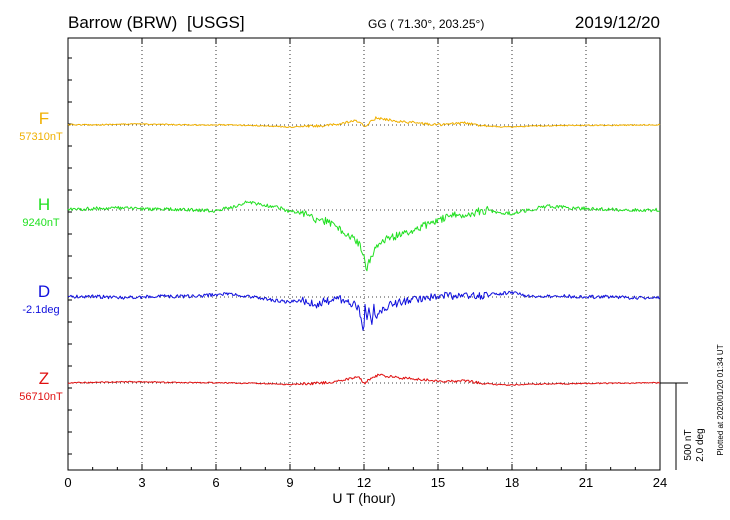 This screenshot has height=520, width=730. Describe the element at coordinates (289, 482) in the screenshot. I see `x-tick-label: 9` at that location.